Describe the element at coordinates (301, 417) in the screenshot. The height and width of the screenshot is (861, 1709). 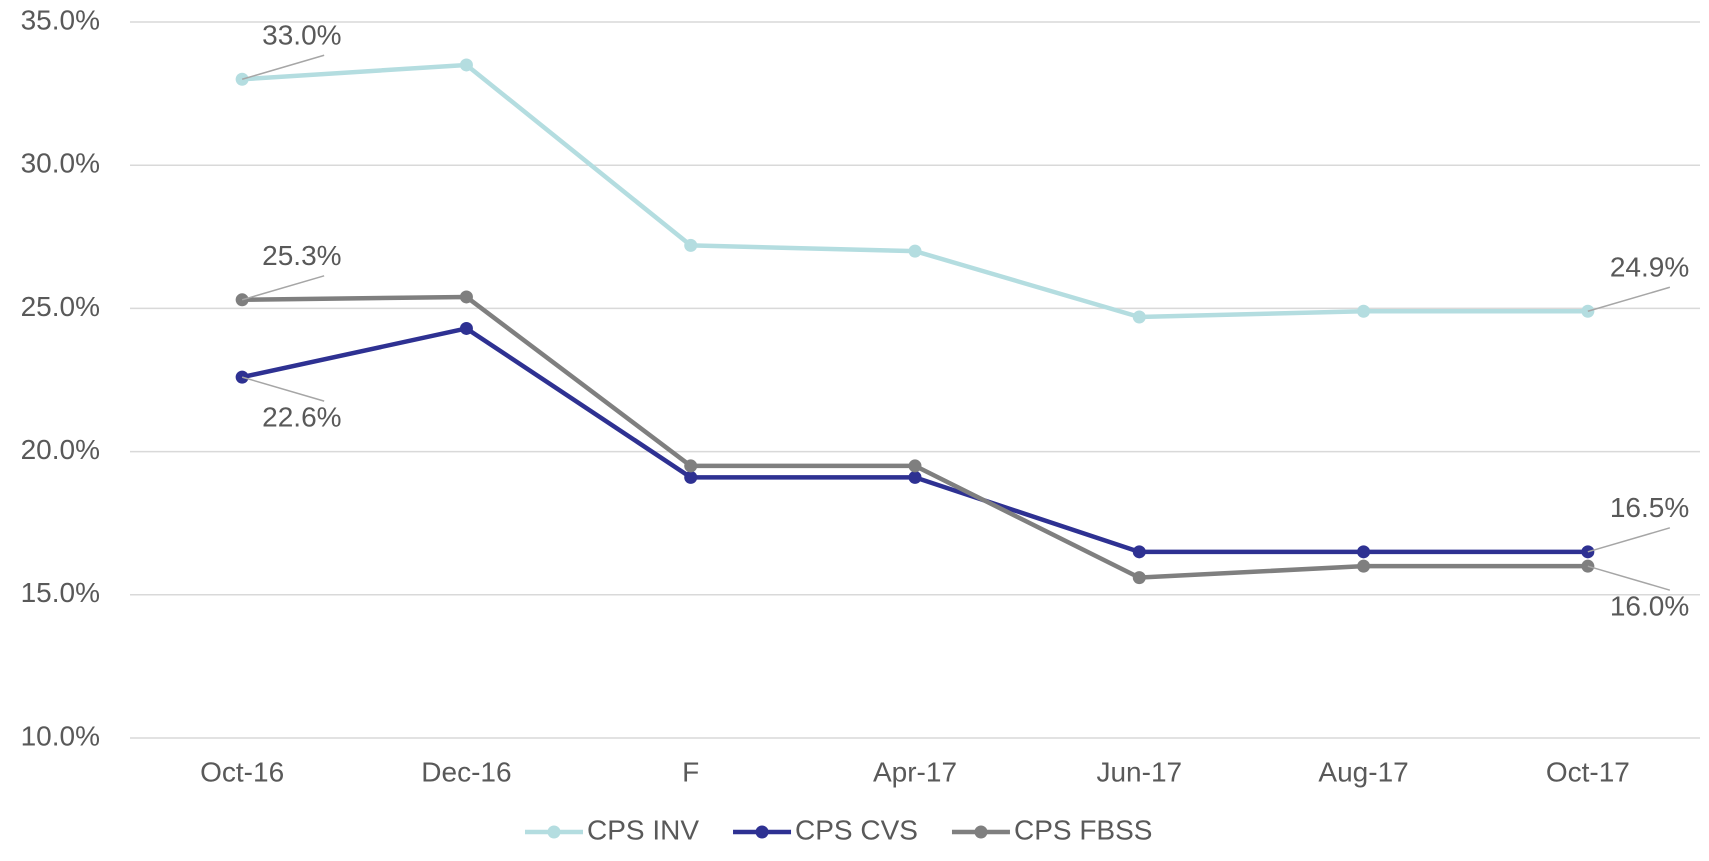
I see `data-label: 22.6%` at that location.